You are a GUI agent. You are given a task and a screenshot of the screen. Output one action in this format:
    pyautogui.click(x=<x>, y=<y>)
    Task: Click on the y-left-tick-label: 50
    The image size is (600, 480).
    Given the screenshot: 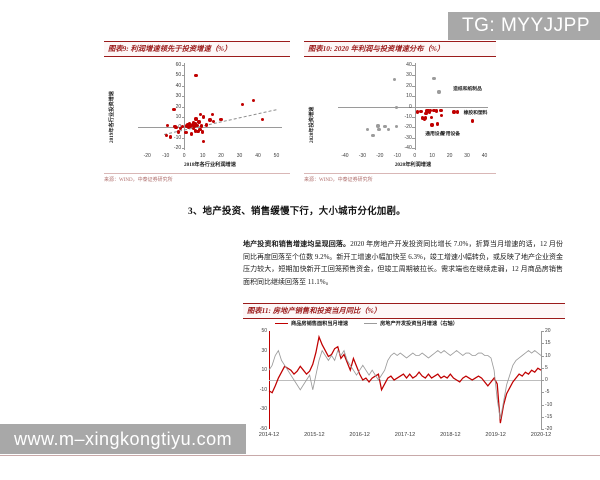 What is the action you would take?
    pyautogui.click(x=264, y=331)
    